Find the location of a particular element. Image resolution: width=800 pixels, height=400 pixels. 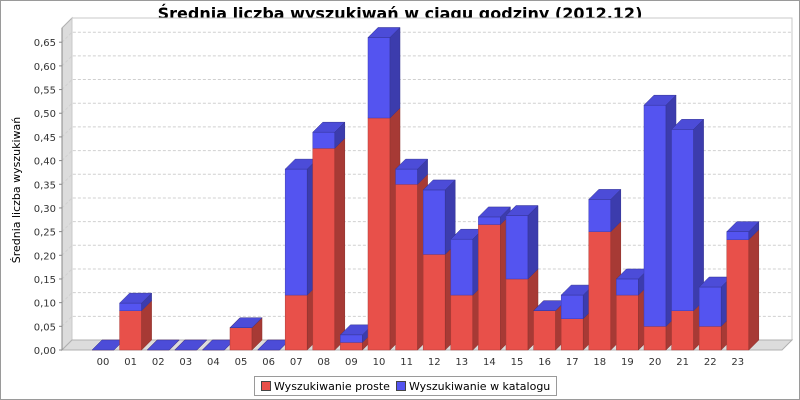

x-tick-label: 18 is located at coordinates (599, 362).